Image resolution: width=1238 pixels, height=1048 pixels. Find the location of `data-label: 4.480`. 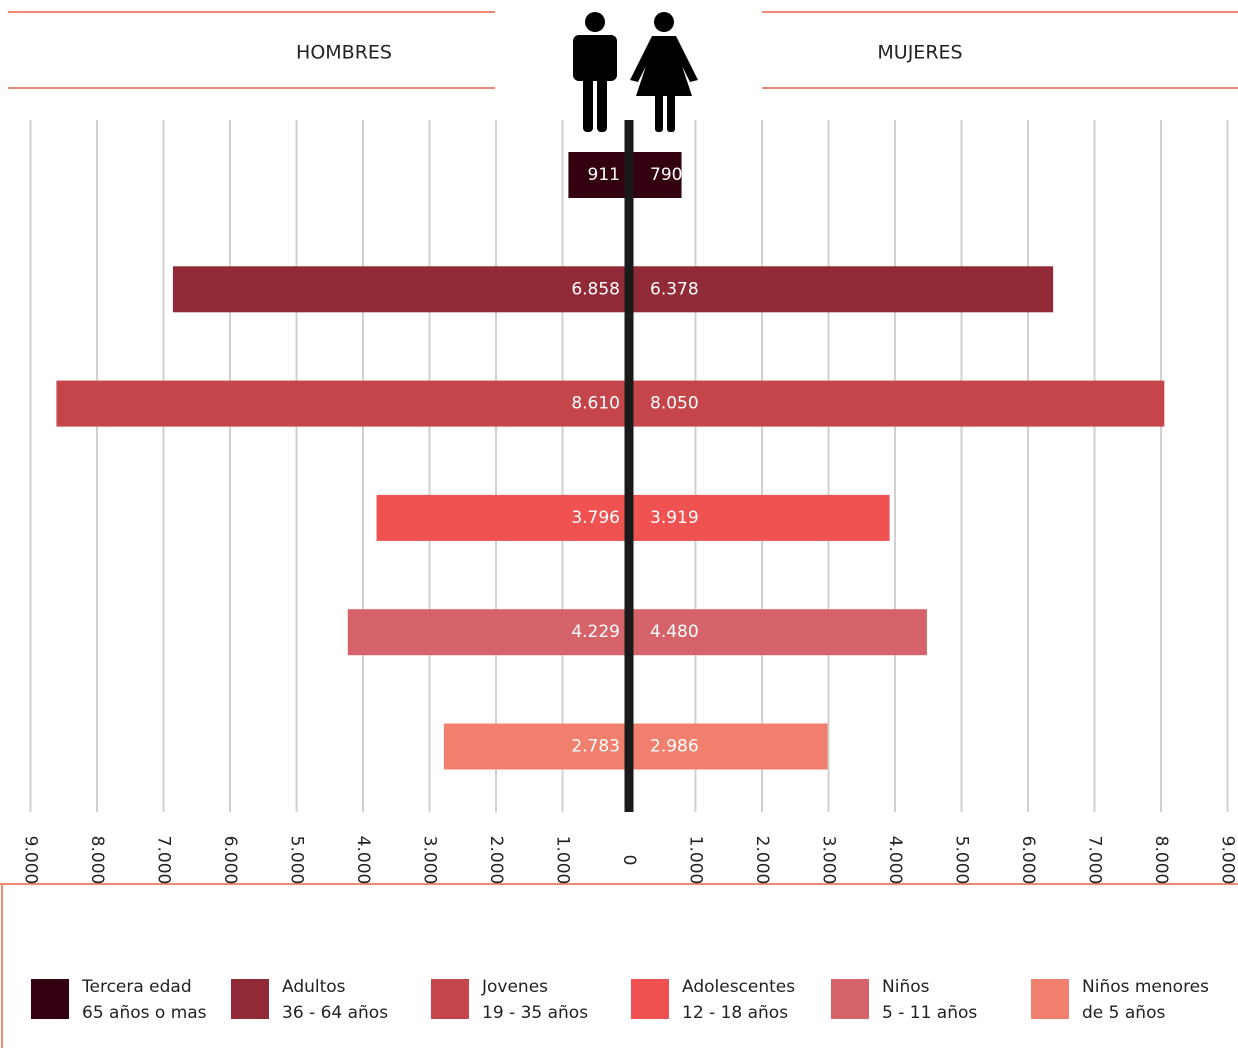

data-label: 4.480 is located at coordinates (674, 632).